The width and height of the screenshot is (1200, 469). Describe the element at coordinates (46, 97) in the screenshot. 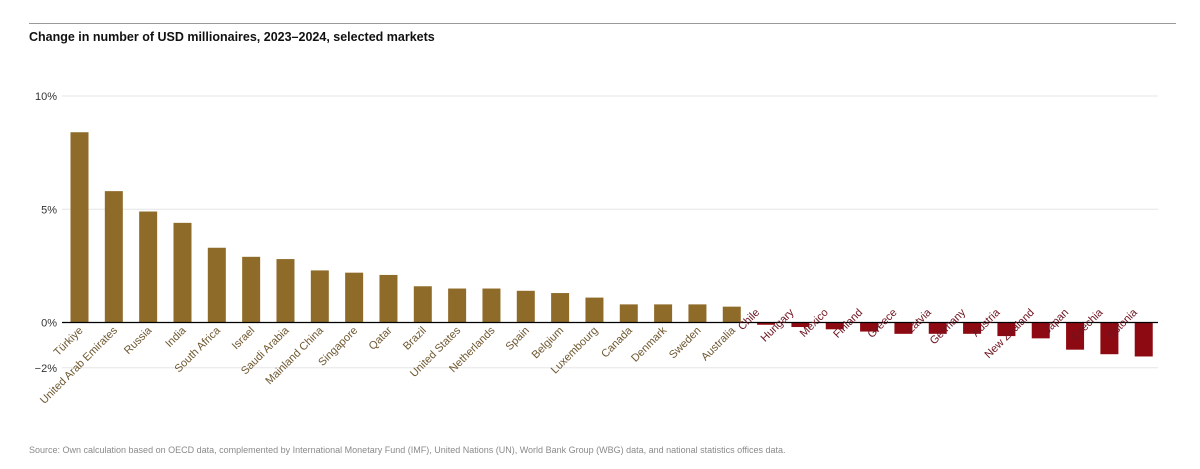

I see `y-tick-label: 10%` at that location.